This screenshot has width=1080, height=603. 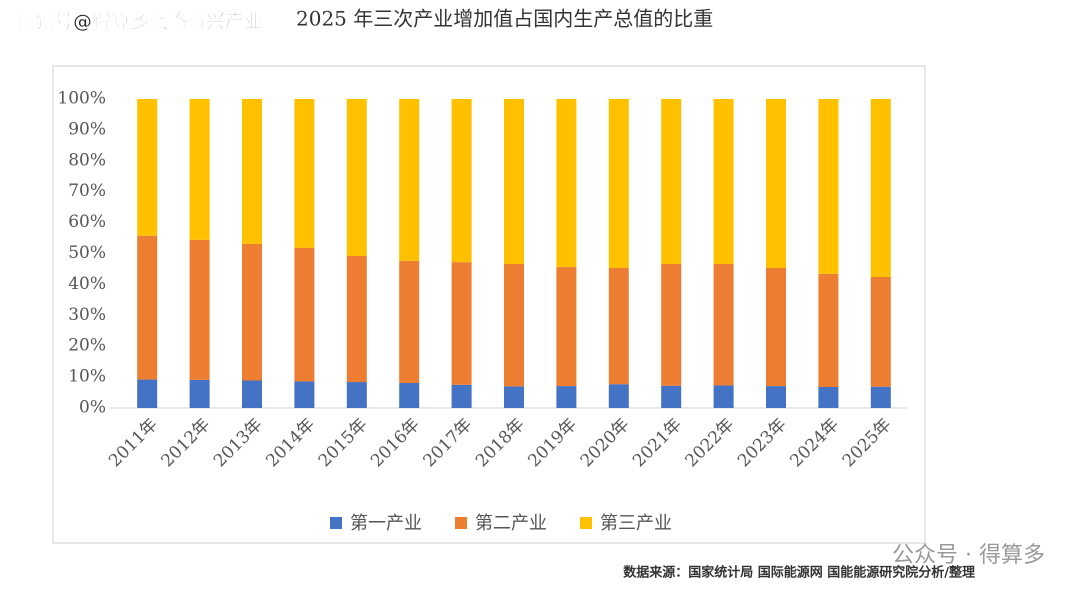 I want to click on y-tick-label: 70%, so click(x=87, y=191).